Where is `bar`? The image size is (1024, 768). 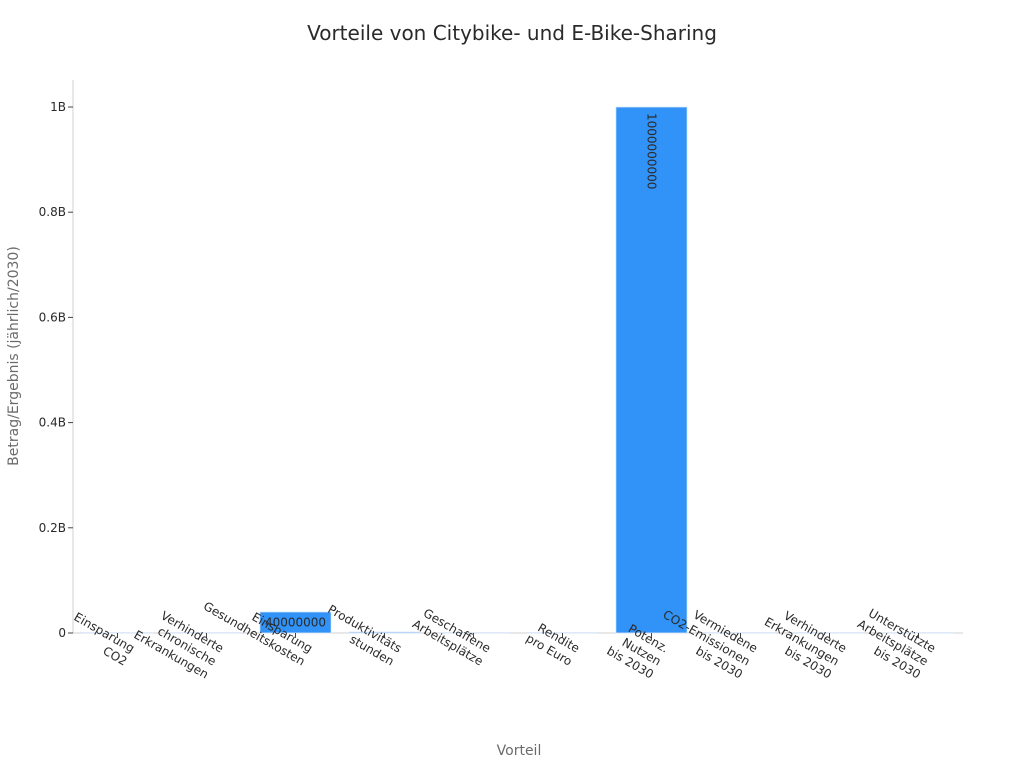 bar is located at coordinates (651, 370).